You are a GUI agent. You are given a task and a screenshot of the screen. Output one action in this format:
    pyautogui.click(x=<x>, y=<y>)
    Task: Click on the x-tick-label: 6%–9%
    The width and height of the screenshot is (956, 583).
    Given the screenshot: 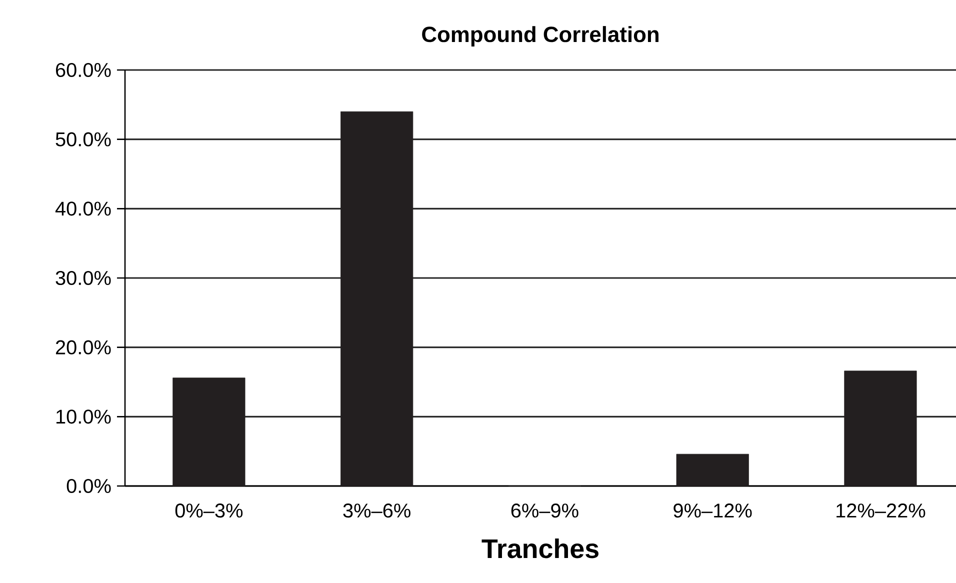 What is the action you would take?
    pyautogui.click(x=544, y=511)
    